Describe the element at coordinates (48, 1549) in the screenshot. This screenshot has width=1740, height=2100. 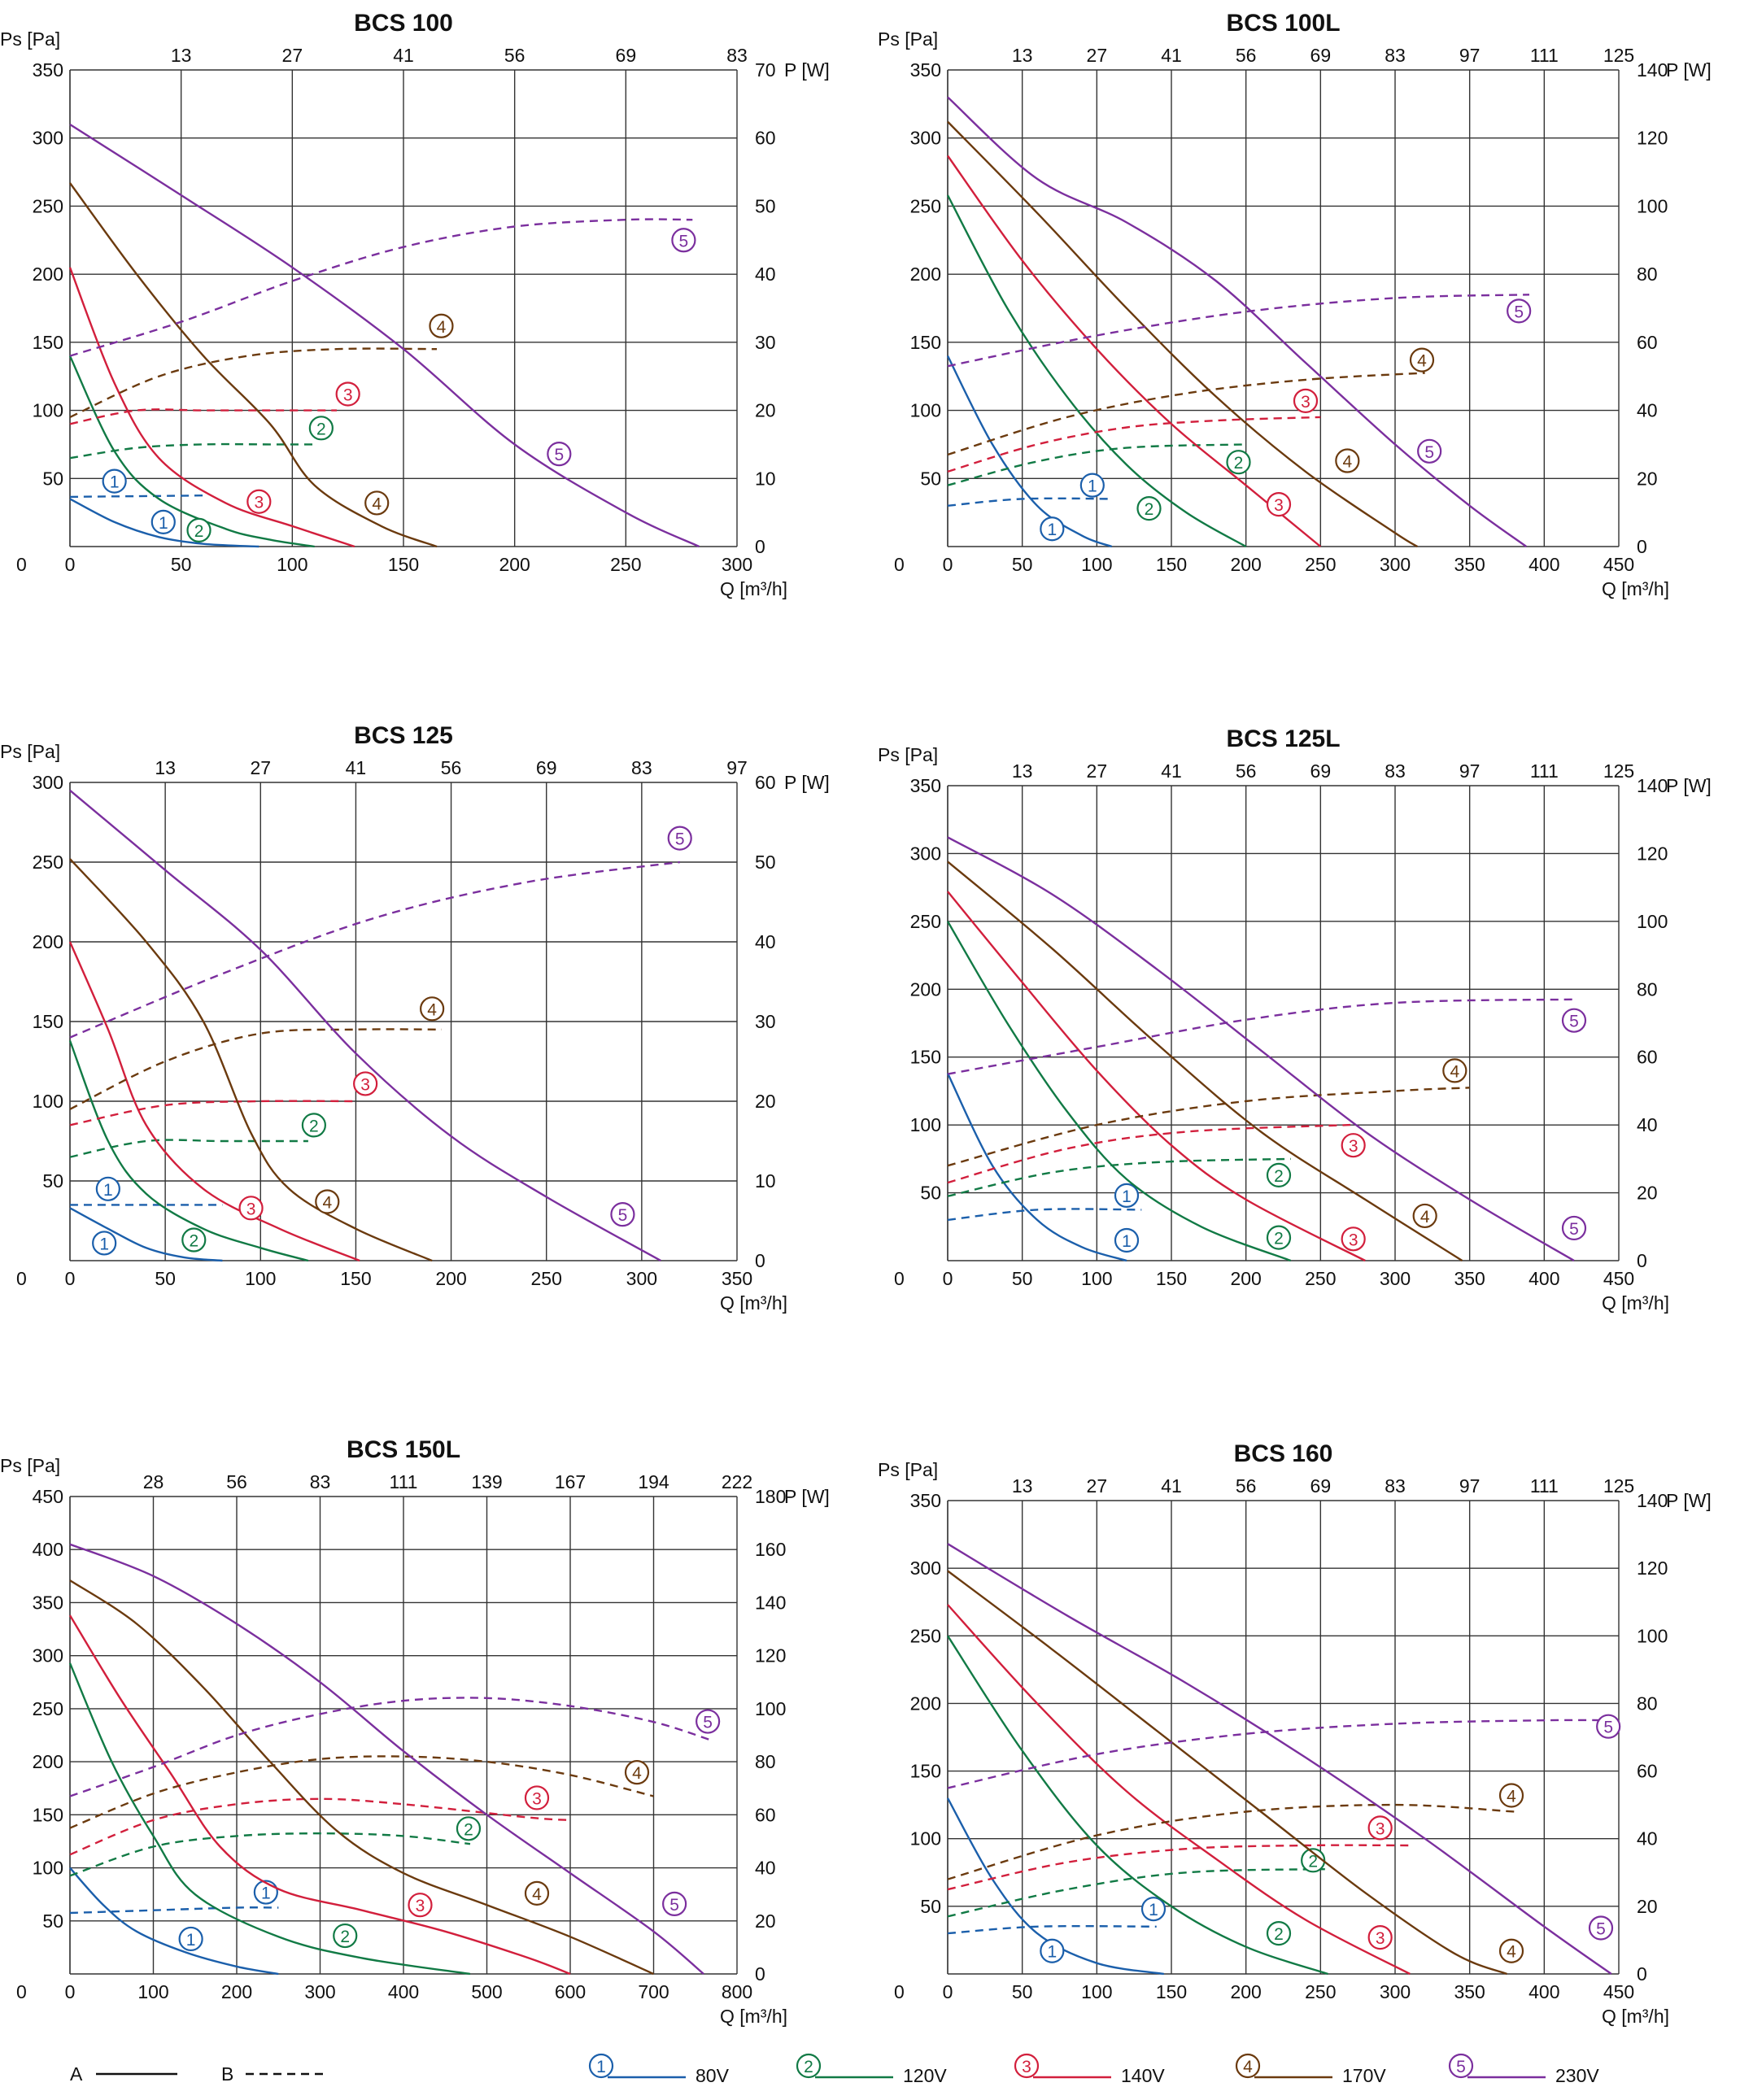
I see `y-tick-label: 400` at that location.